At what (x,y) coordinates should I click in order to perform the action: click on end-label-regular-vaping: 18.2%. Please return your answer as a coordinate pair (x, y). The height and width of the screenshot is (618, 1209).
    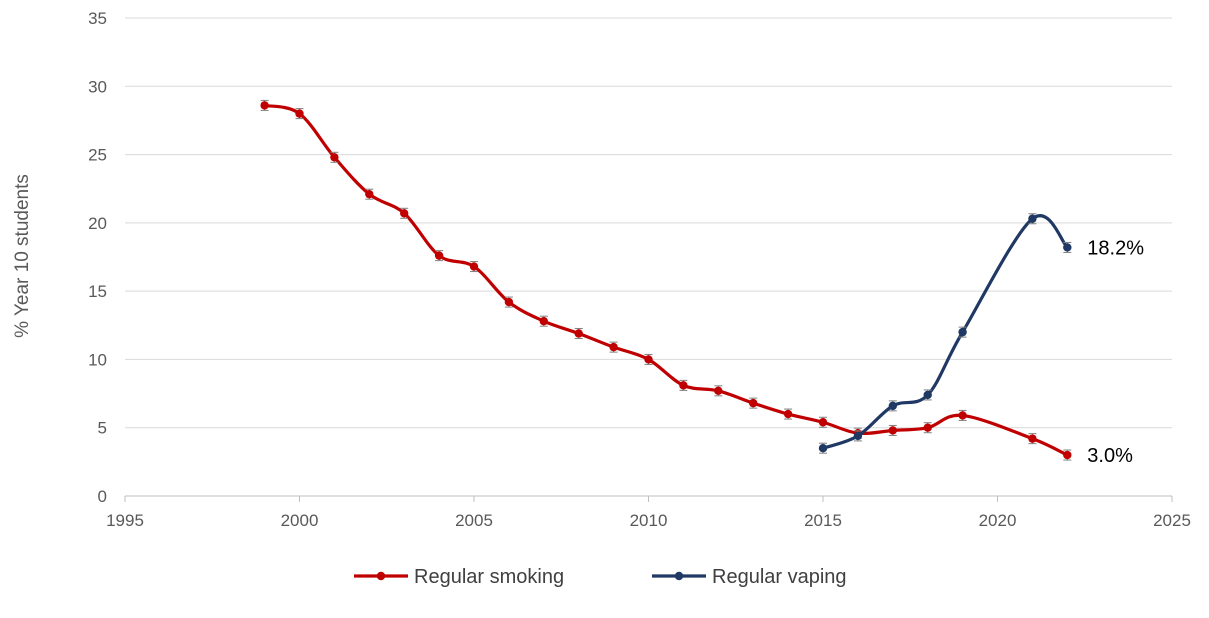
    Looking at the image, I should click on (1115, 248).